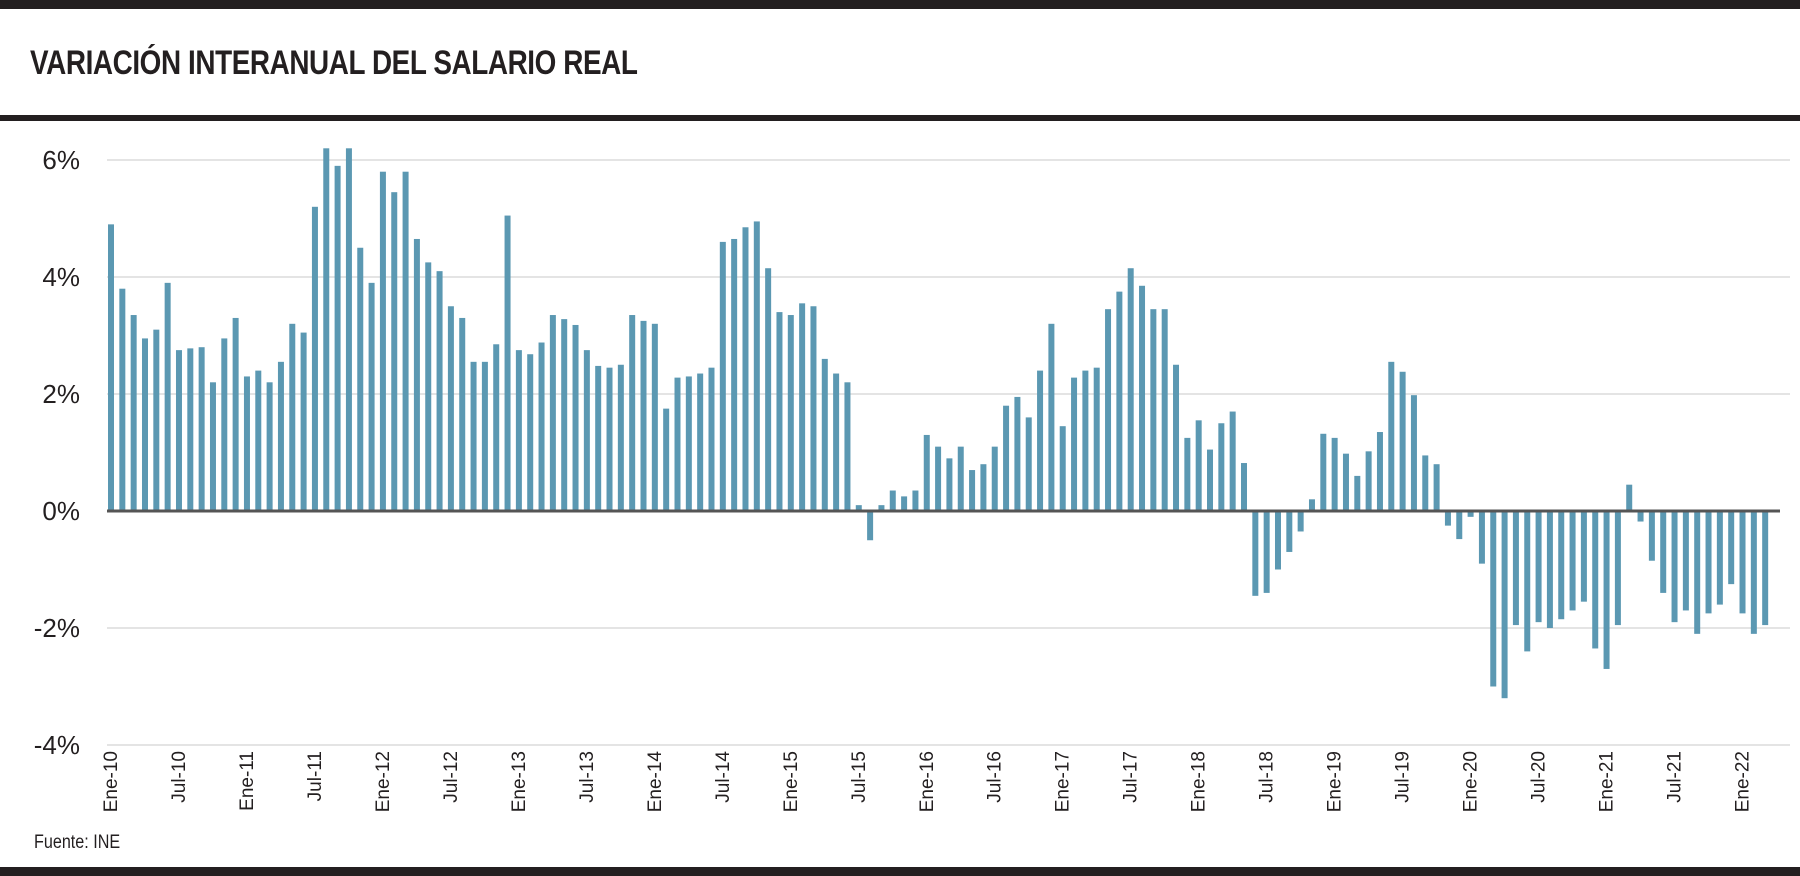  I want to click on y-tick-label: 2%, so click(61, 394).